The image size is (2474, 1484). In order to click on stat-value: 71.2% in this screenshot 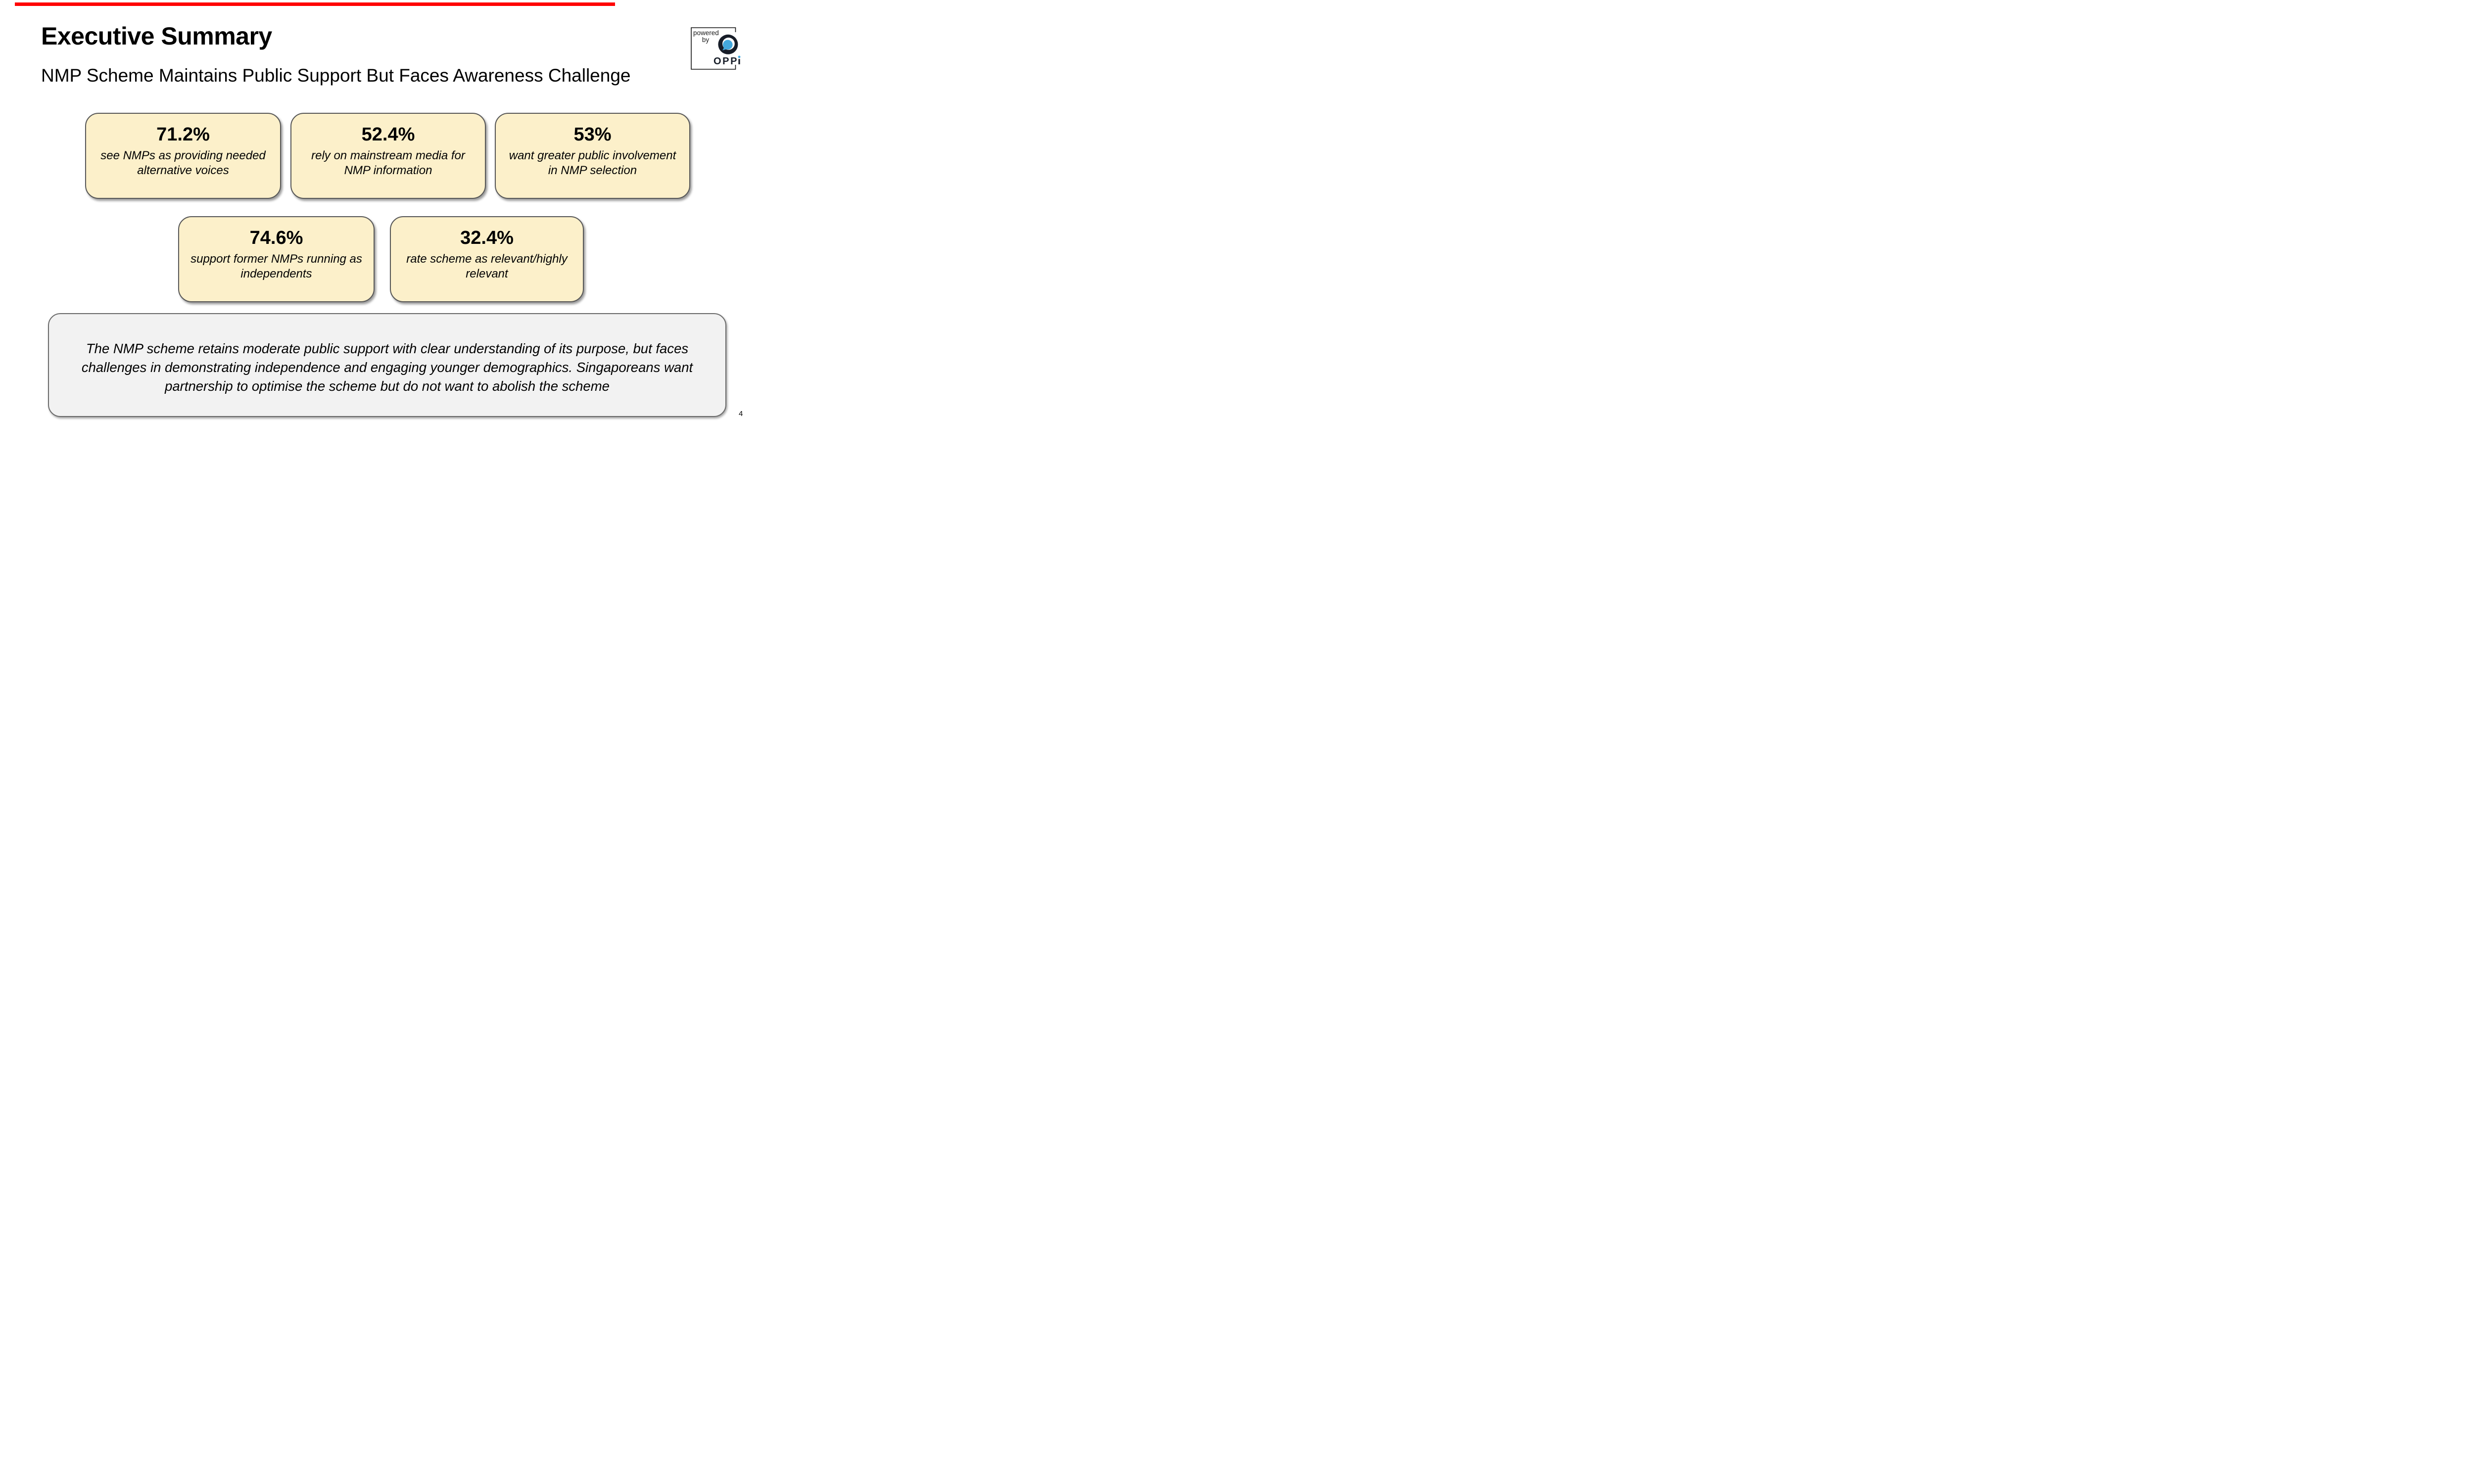, I will do `click(183, 134)`.